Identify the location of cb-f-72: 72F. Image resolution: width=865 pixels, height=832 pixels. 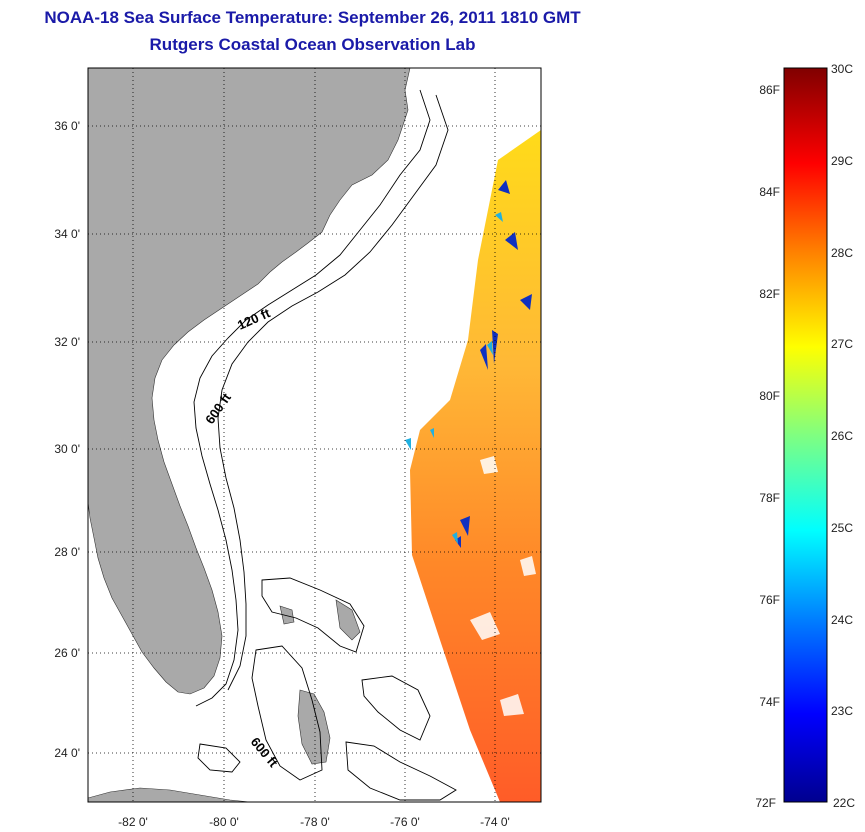
(765, 803).